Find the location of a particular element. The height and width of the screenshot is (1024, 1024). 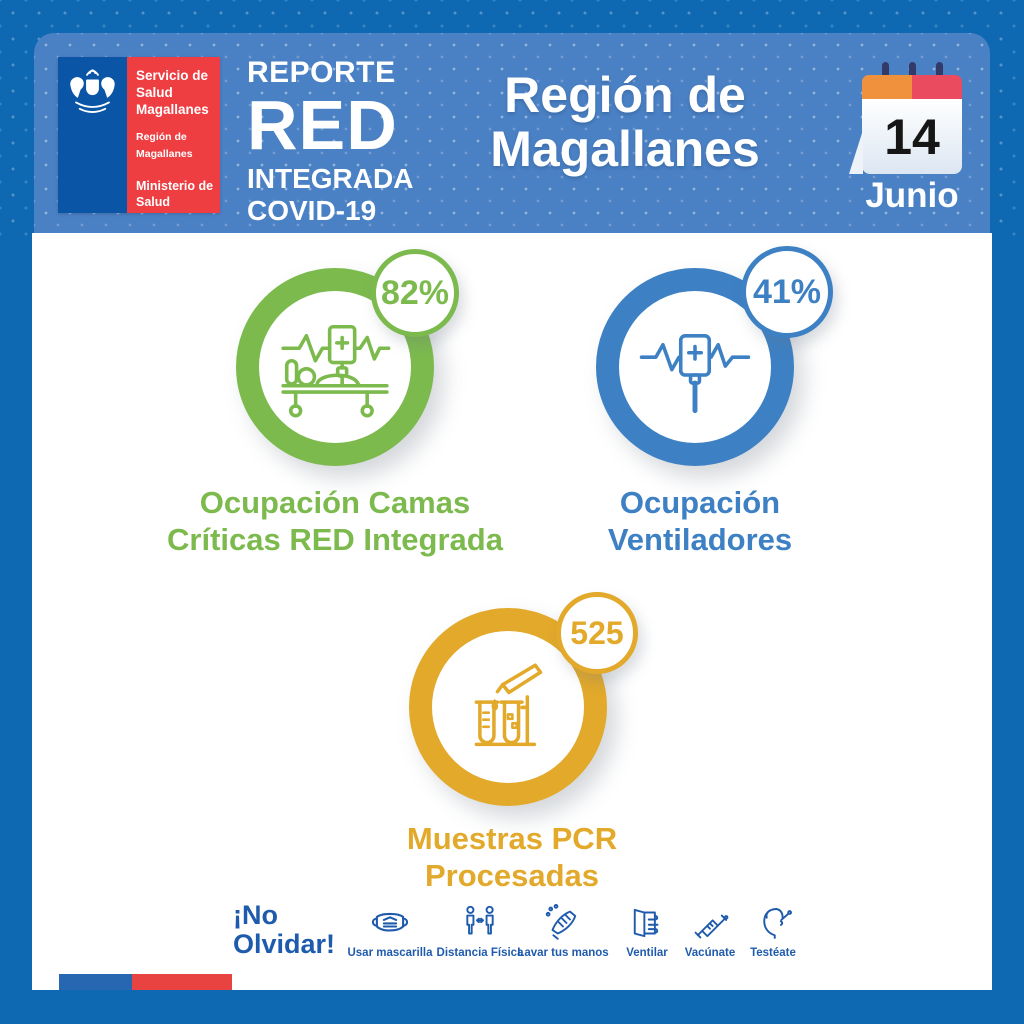

reminder-heading: ¡No Olvidar! is located at coordinates (284, 930).